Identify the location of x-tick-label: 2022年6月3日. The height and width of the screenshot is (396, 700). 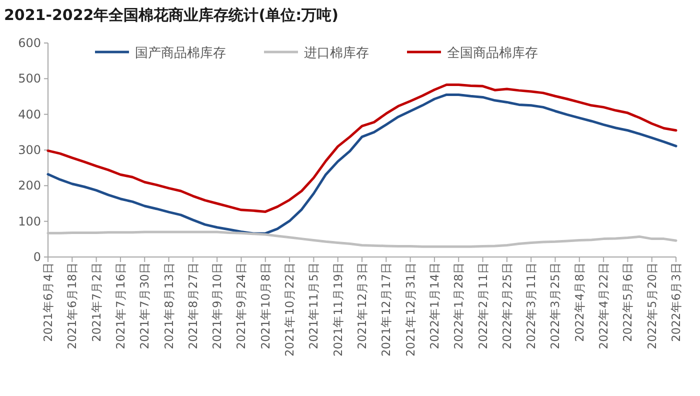
(676, 302).